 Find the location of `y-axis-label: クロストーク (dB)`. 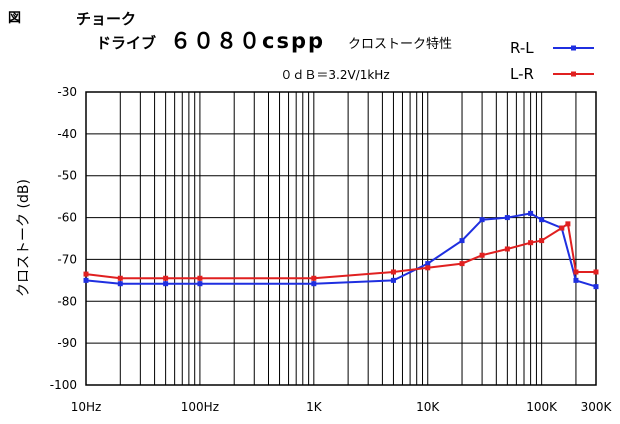

y-axis-label: クロストーク (dB) is located at coordinates (24, 238).